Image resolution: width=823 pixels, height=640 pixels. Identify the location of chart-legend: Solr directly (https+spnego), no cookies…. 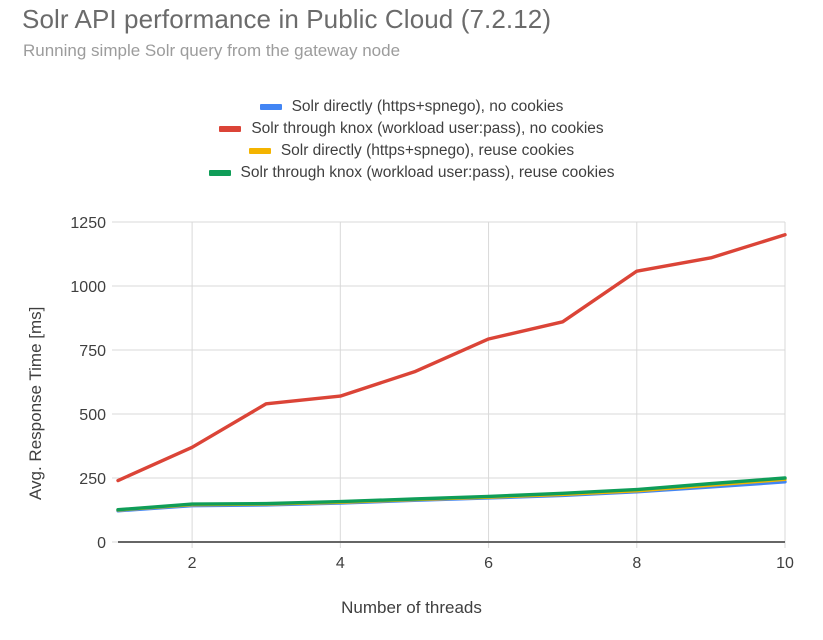
(411, 140).